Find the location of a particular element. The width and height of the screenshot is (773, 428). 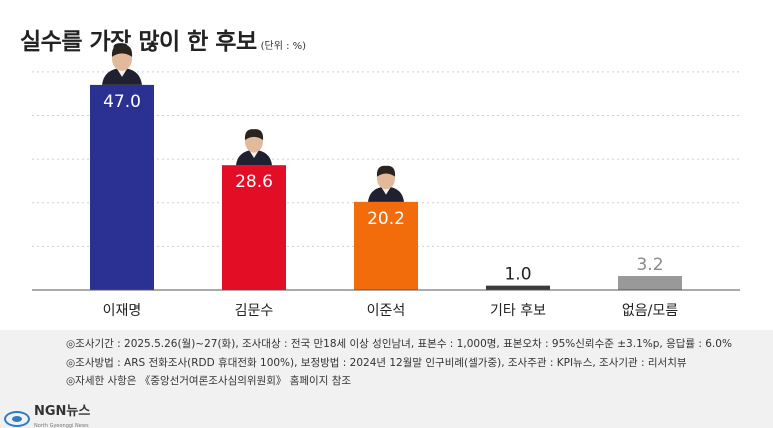

category-label-4: 기타 후보 is located at coordinates (518, 311).